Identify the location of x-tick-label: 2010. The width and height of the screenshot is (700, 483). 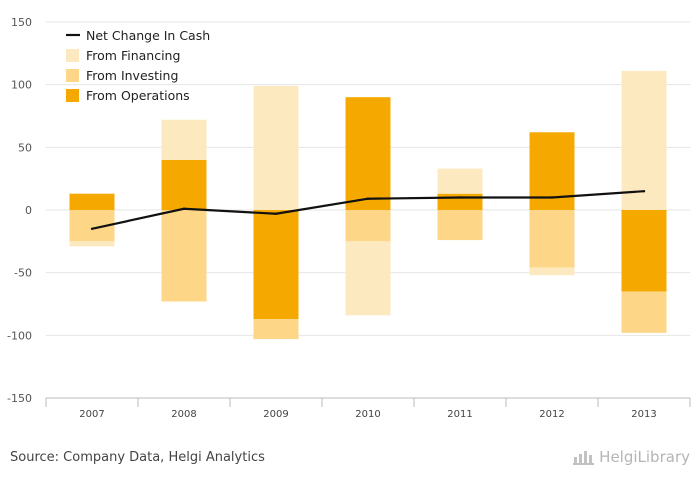
(367, 414).